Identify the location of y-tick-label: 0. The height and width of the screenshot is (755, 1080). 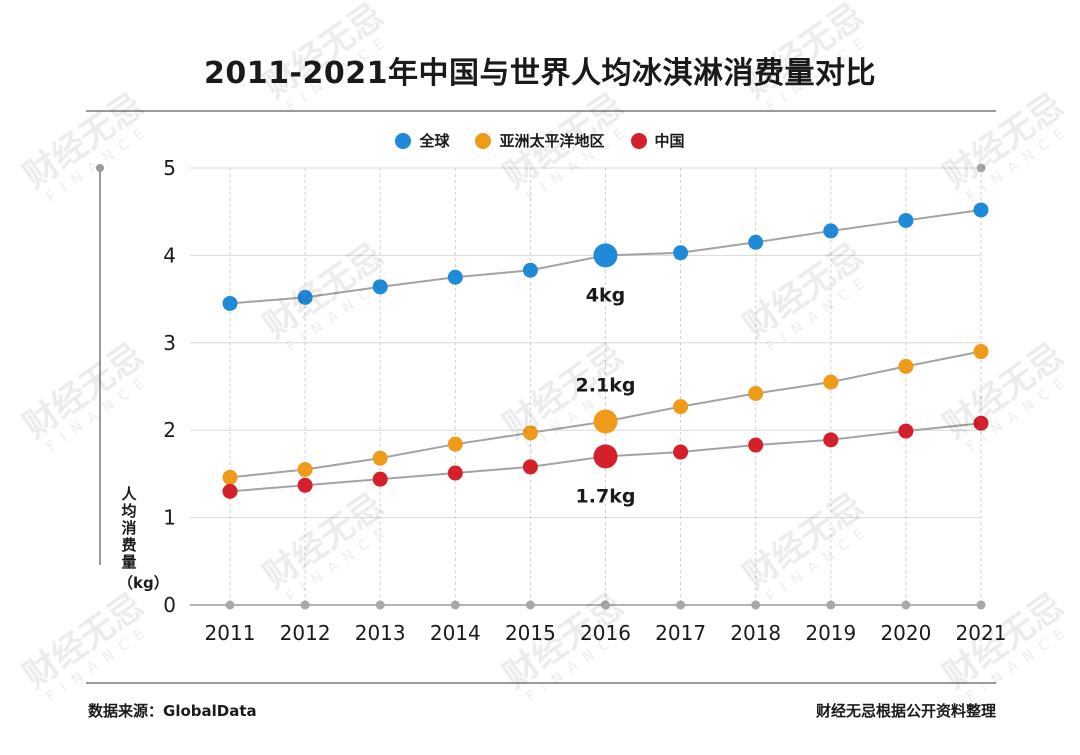
(169, 605).